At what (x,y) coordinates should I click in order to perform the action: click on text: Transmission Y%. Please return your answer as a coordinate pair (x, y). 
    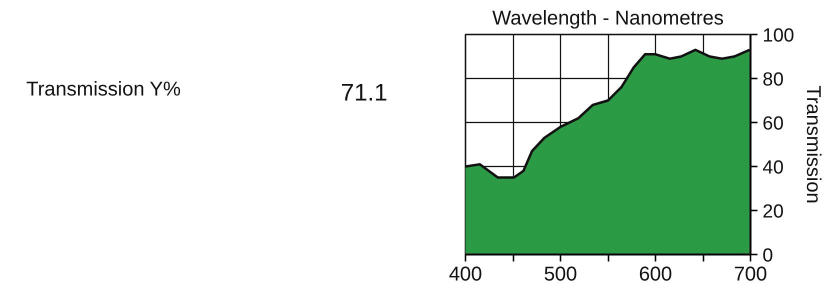
    Looking at the image, I should click on (104, 89).